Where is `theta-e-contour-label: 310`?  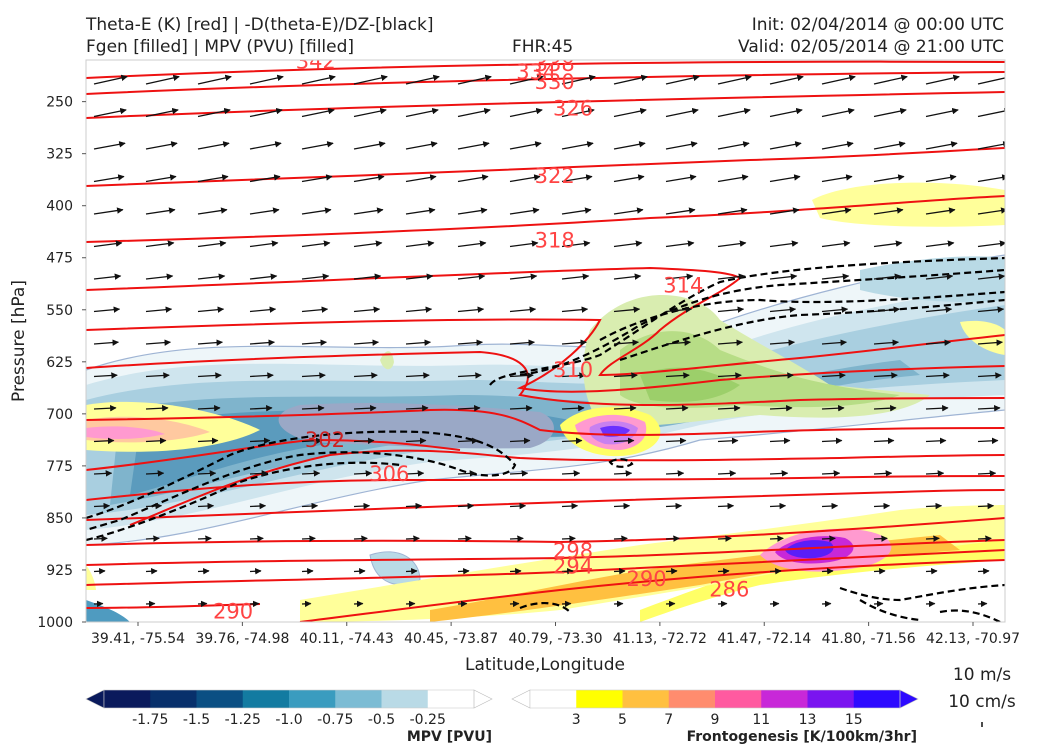 theta-e-contour-label: 310 is located at coordinates (573, 370).